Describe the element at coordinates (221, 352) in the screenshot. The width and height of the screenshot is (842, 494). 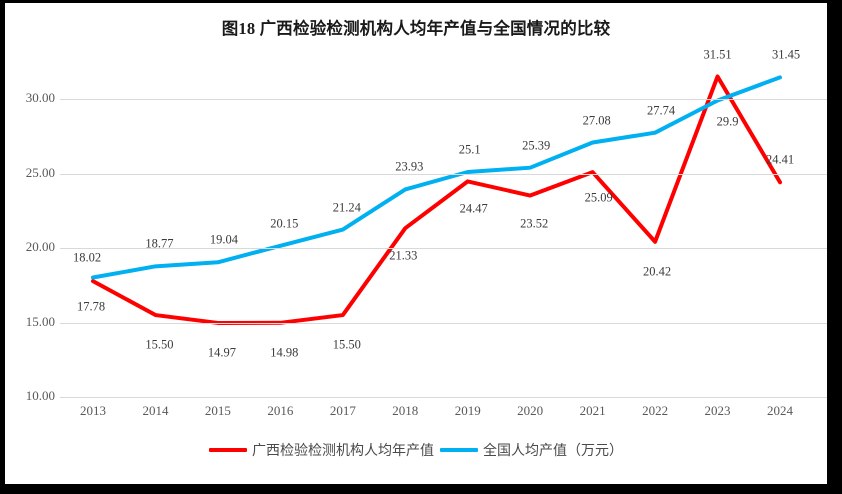
I see `data-point-label: 14.97` at that location.